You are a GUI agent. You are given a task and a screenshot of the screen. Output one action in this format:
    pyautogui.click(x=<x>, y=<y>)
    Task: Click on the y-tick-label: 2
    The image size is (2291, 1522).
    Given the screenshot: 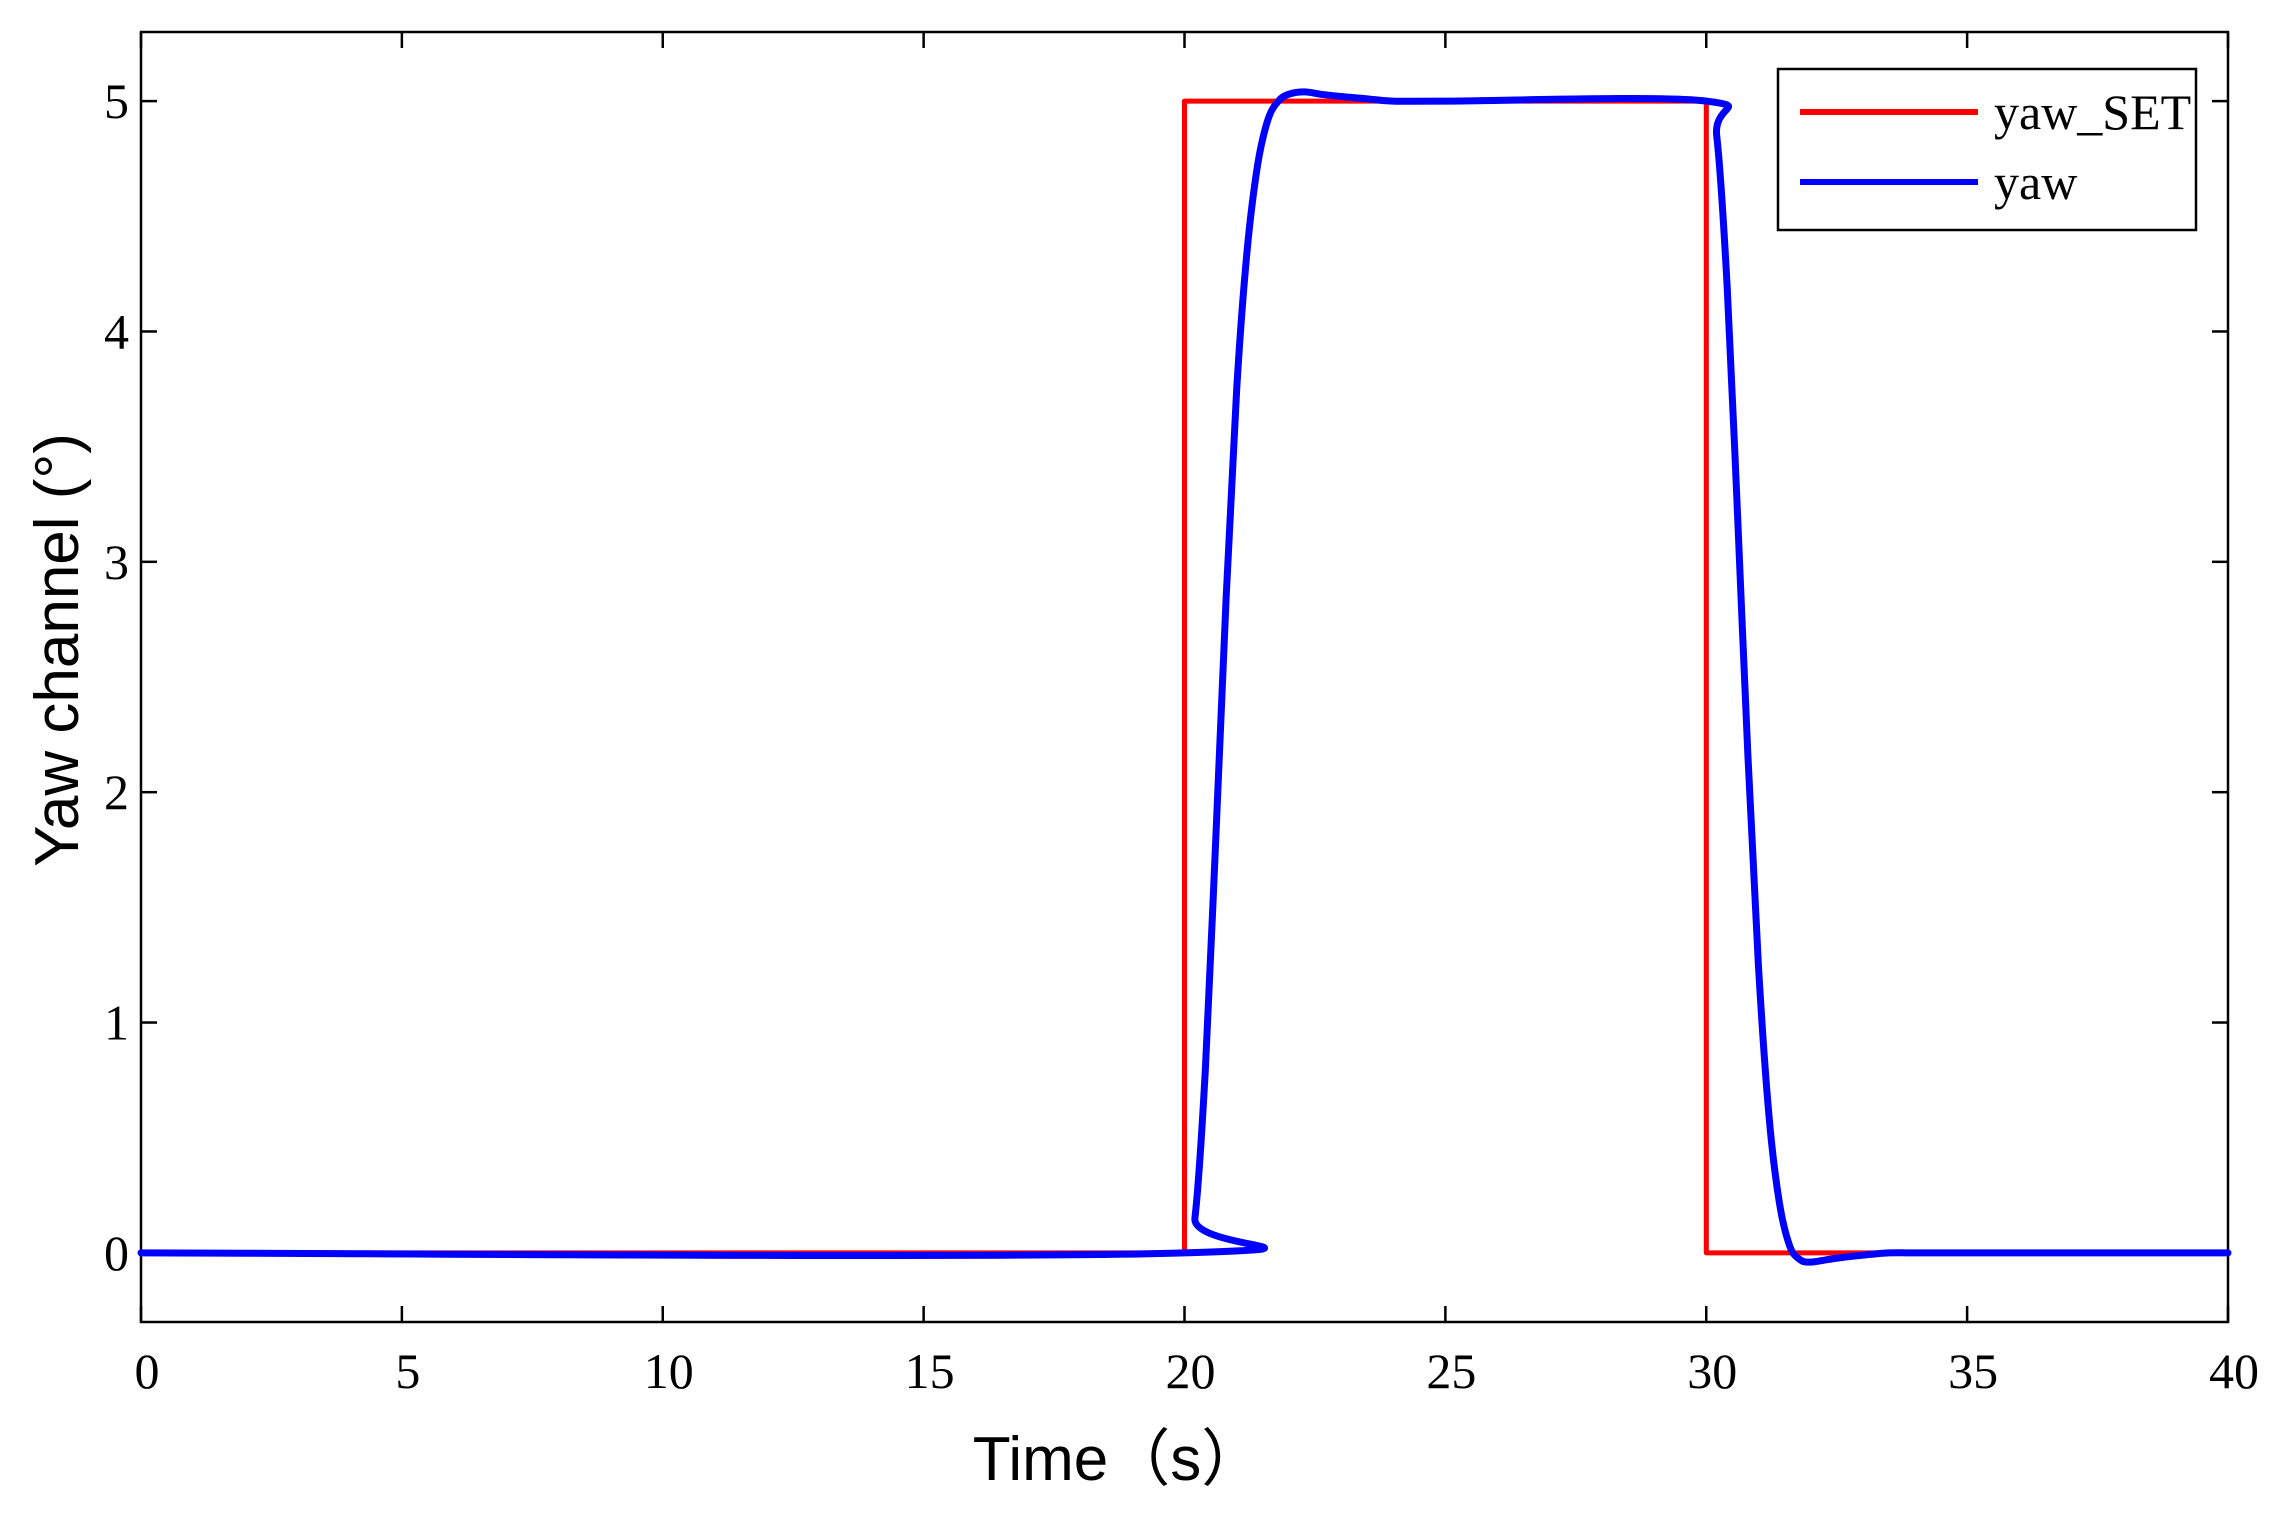 What is the action you would take?
    pyautogui.click(x=116, y=792)
    